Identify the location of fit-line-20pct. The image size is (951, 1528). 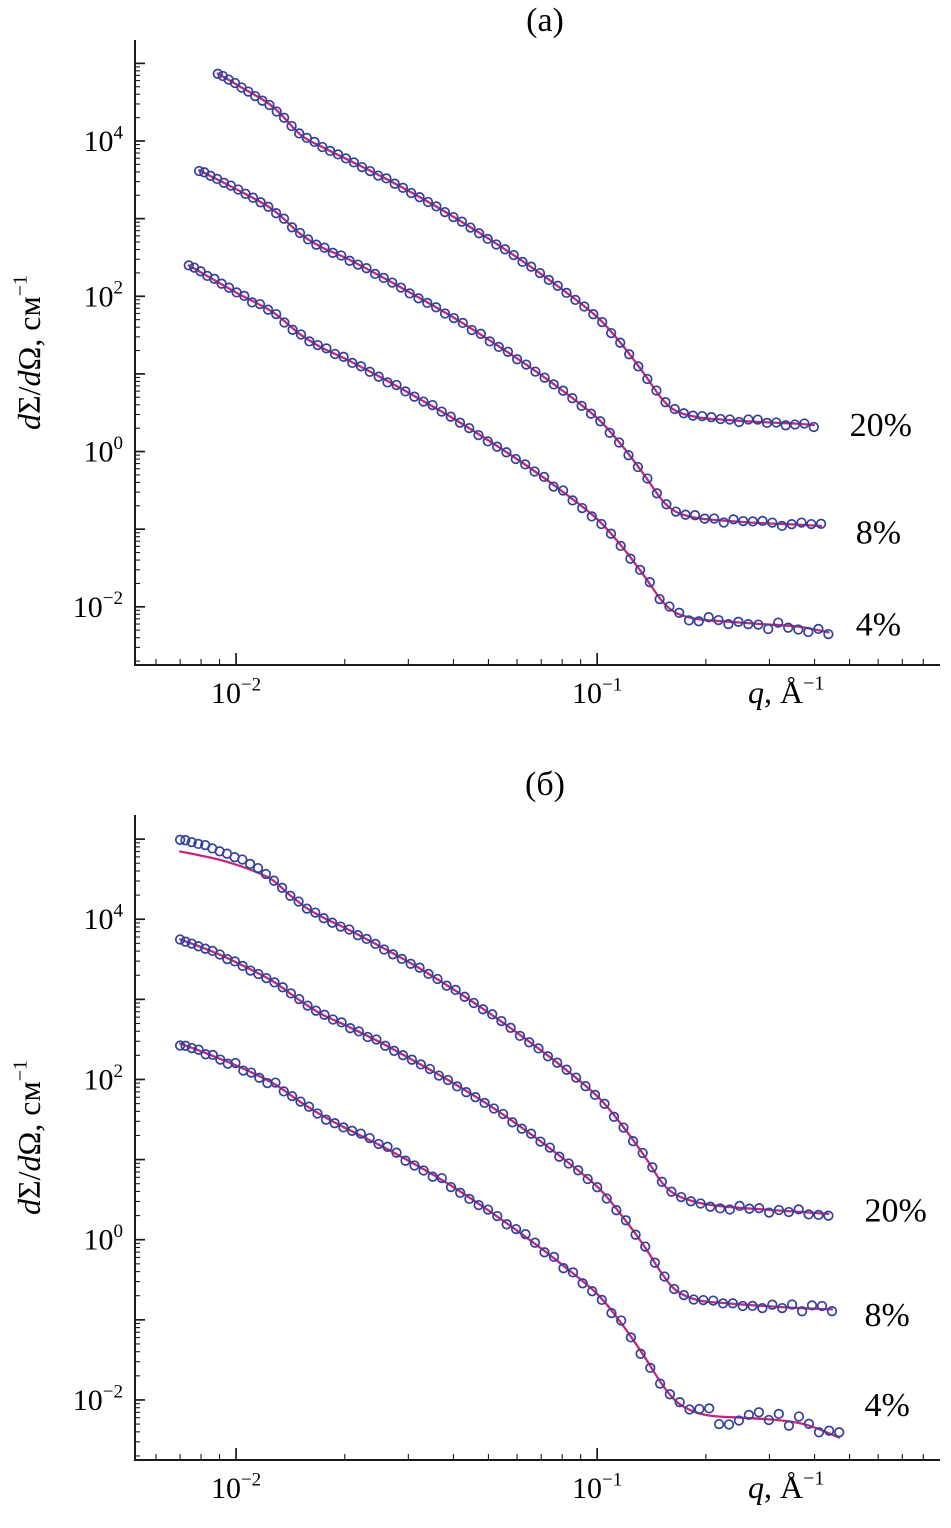
(515, 249).